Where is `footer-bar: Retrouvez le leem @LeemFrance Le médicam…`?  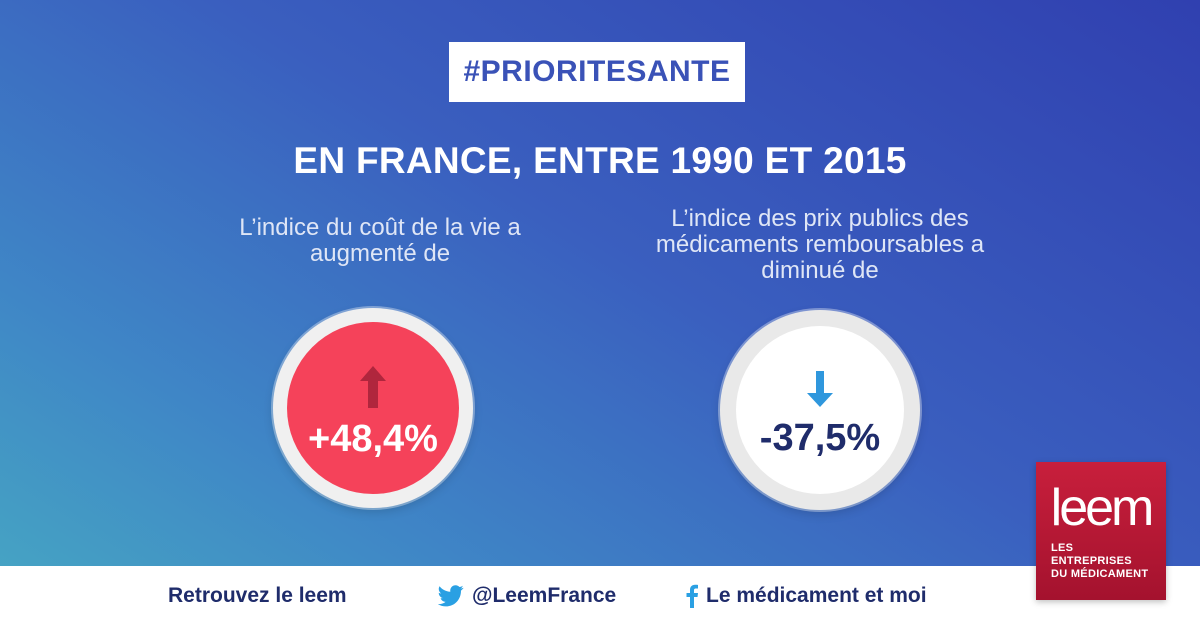 footer-bar: Retrouvez le leem @LeemFrance Le médicam… is located at coordinates (600, 597).